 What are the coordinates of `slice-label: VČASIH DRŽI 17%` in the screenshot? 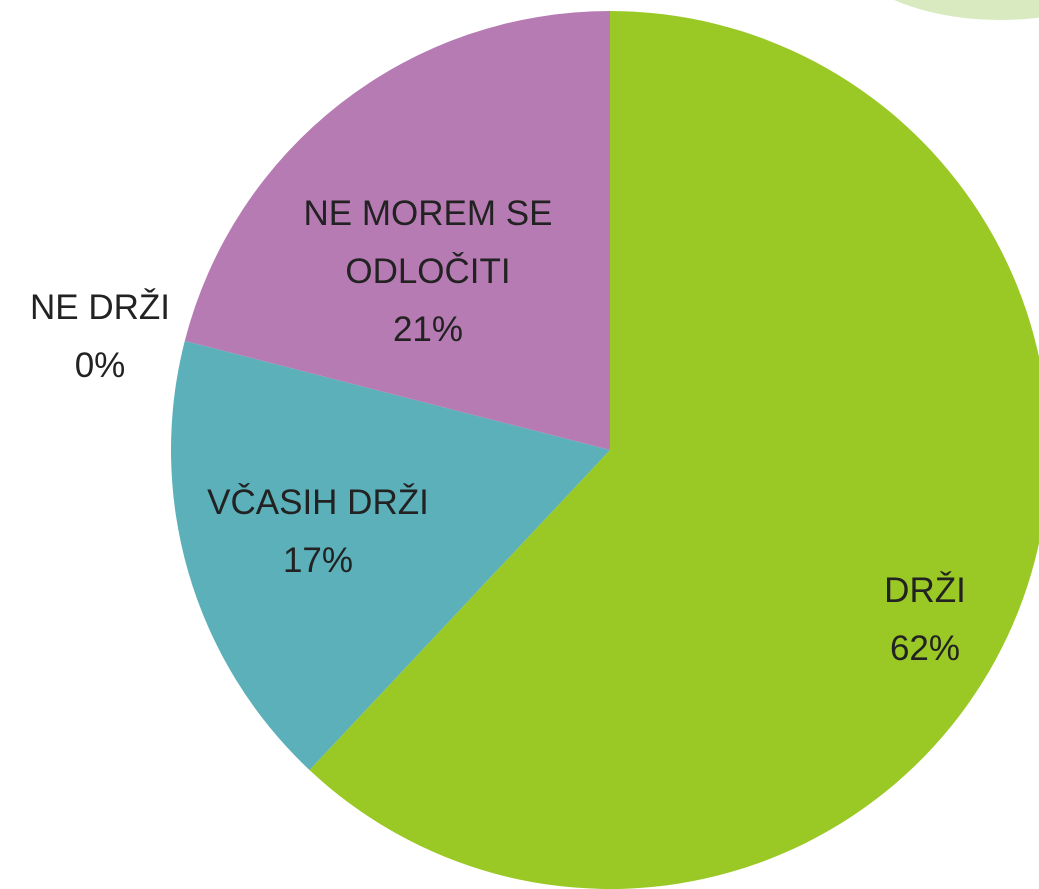 It's located at (318, 532).